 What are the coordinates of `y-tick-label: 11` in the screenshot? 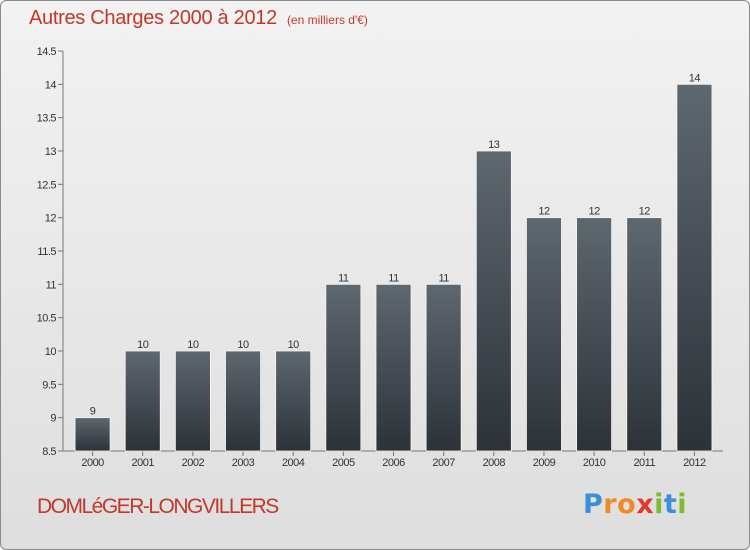 It's located at (51, 285).